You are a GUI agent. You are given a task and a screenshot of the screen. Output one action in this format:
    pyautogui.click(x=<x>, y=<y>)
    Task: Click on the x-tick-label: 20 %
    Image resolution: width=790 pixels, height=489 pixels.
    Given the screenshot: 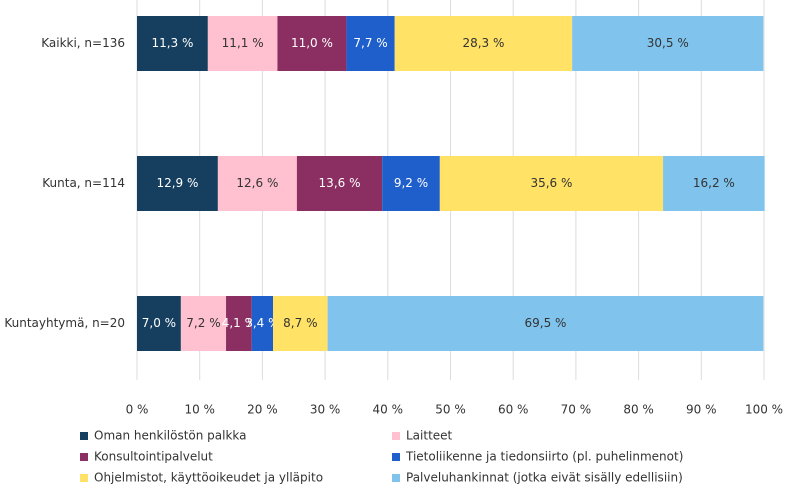 What is the action you would take?
    pyautogui.click(x=262, y=410)
    